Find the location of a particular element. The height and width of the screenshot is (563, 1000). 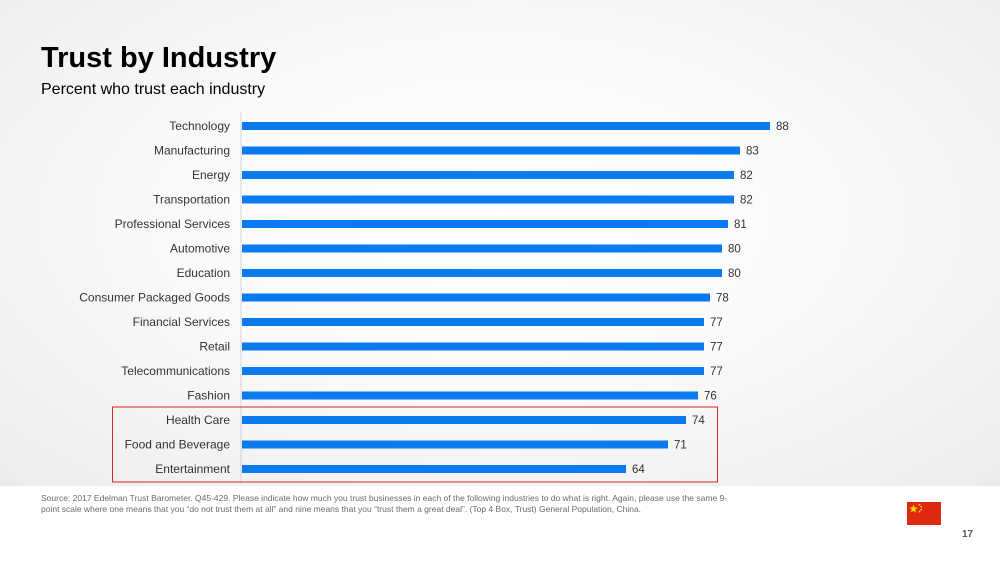

category-label: Manufacturing is located at coordinates (192, 151).